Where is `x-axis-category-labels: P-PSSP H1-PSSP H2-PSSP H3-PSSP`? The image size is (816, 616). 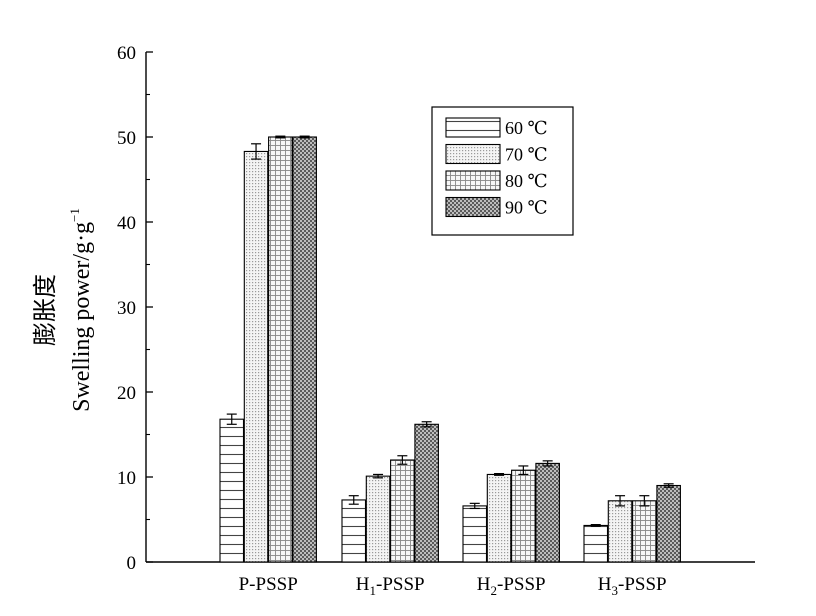
x-axis-category-labels: P-PSSP H1-PSSP H2-PSSP H3-PSSP is located at coordinates (453, 586).